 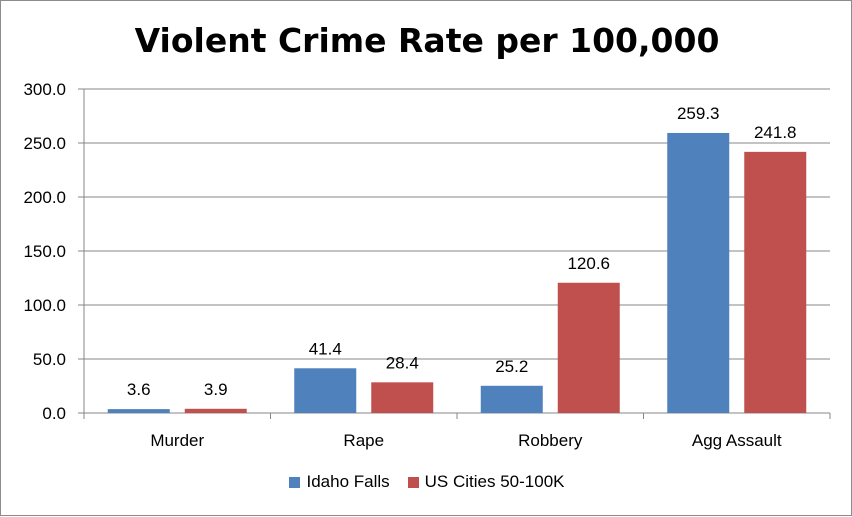 I want to click on legend-item-us-cities: US Cities 50-100K, so click(x=486, y=482).